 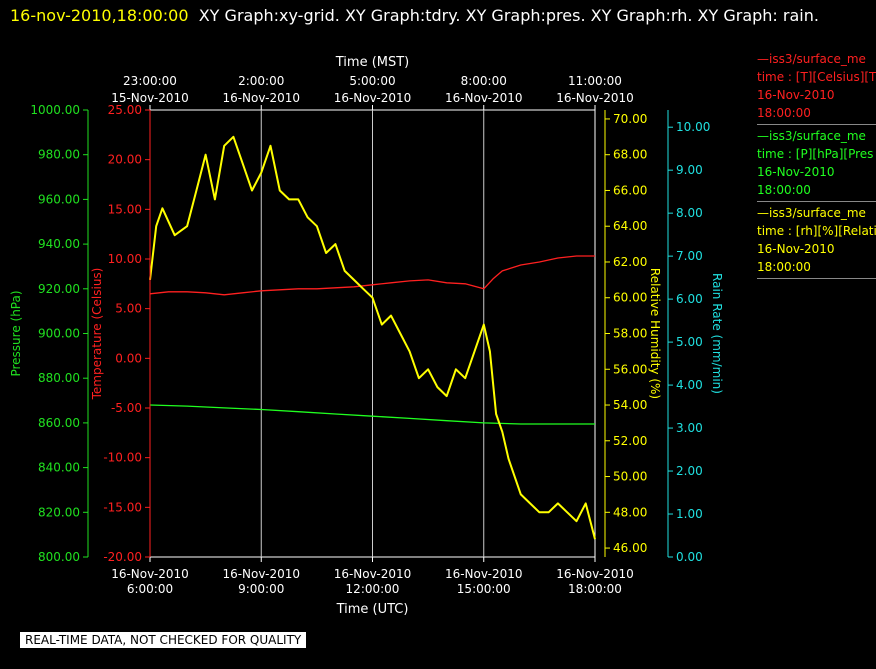 What do you see at coordinates (372, 275) in the screenshot?
I see `temperature-series-line` at bounding box center [372, 275].